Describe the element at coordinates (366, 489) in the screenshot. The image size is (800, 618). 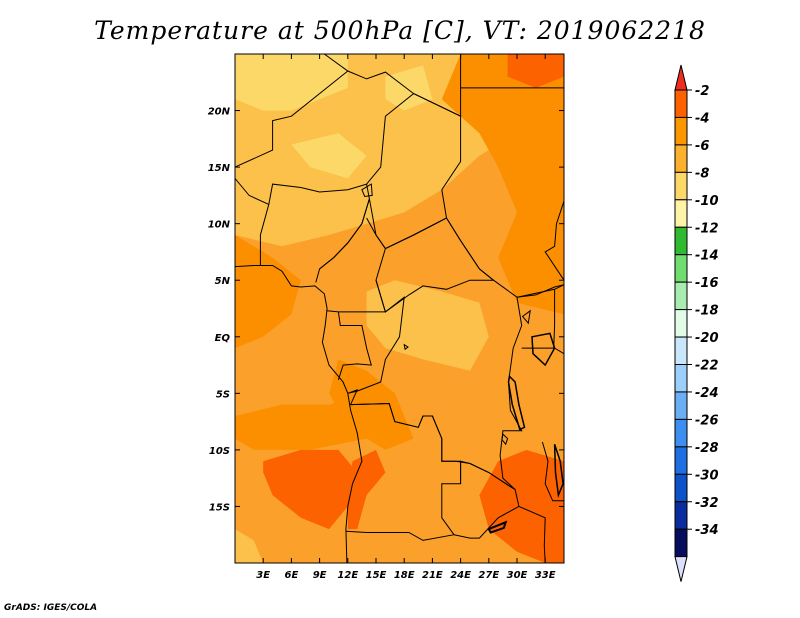
I see `field-hot-angola` at that location.